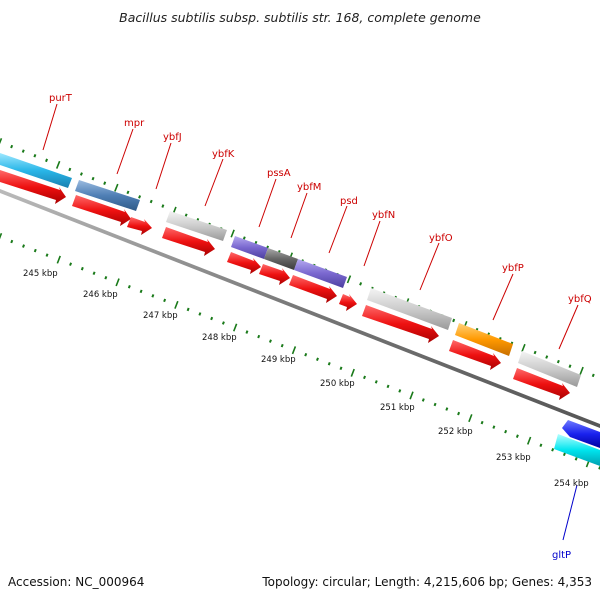  What do you see at coordinates (581, 434) in the screenshot?
I see `feature-gltP-blue` at bounding box center [581, 434].